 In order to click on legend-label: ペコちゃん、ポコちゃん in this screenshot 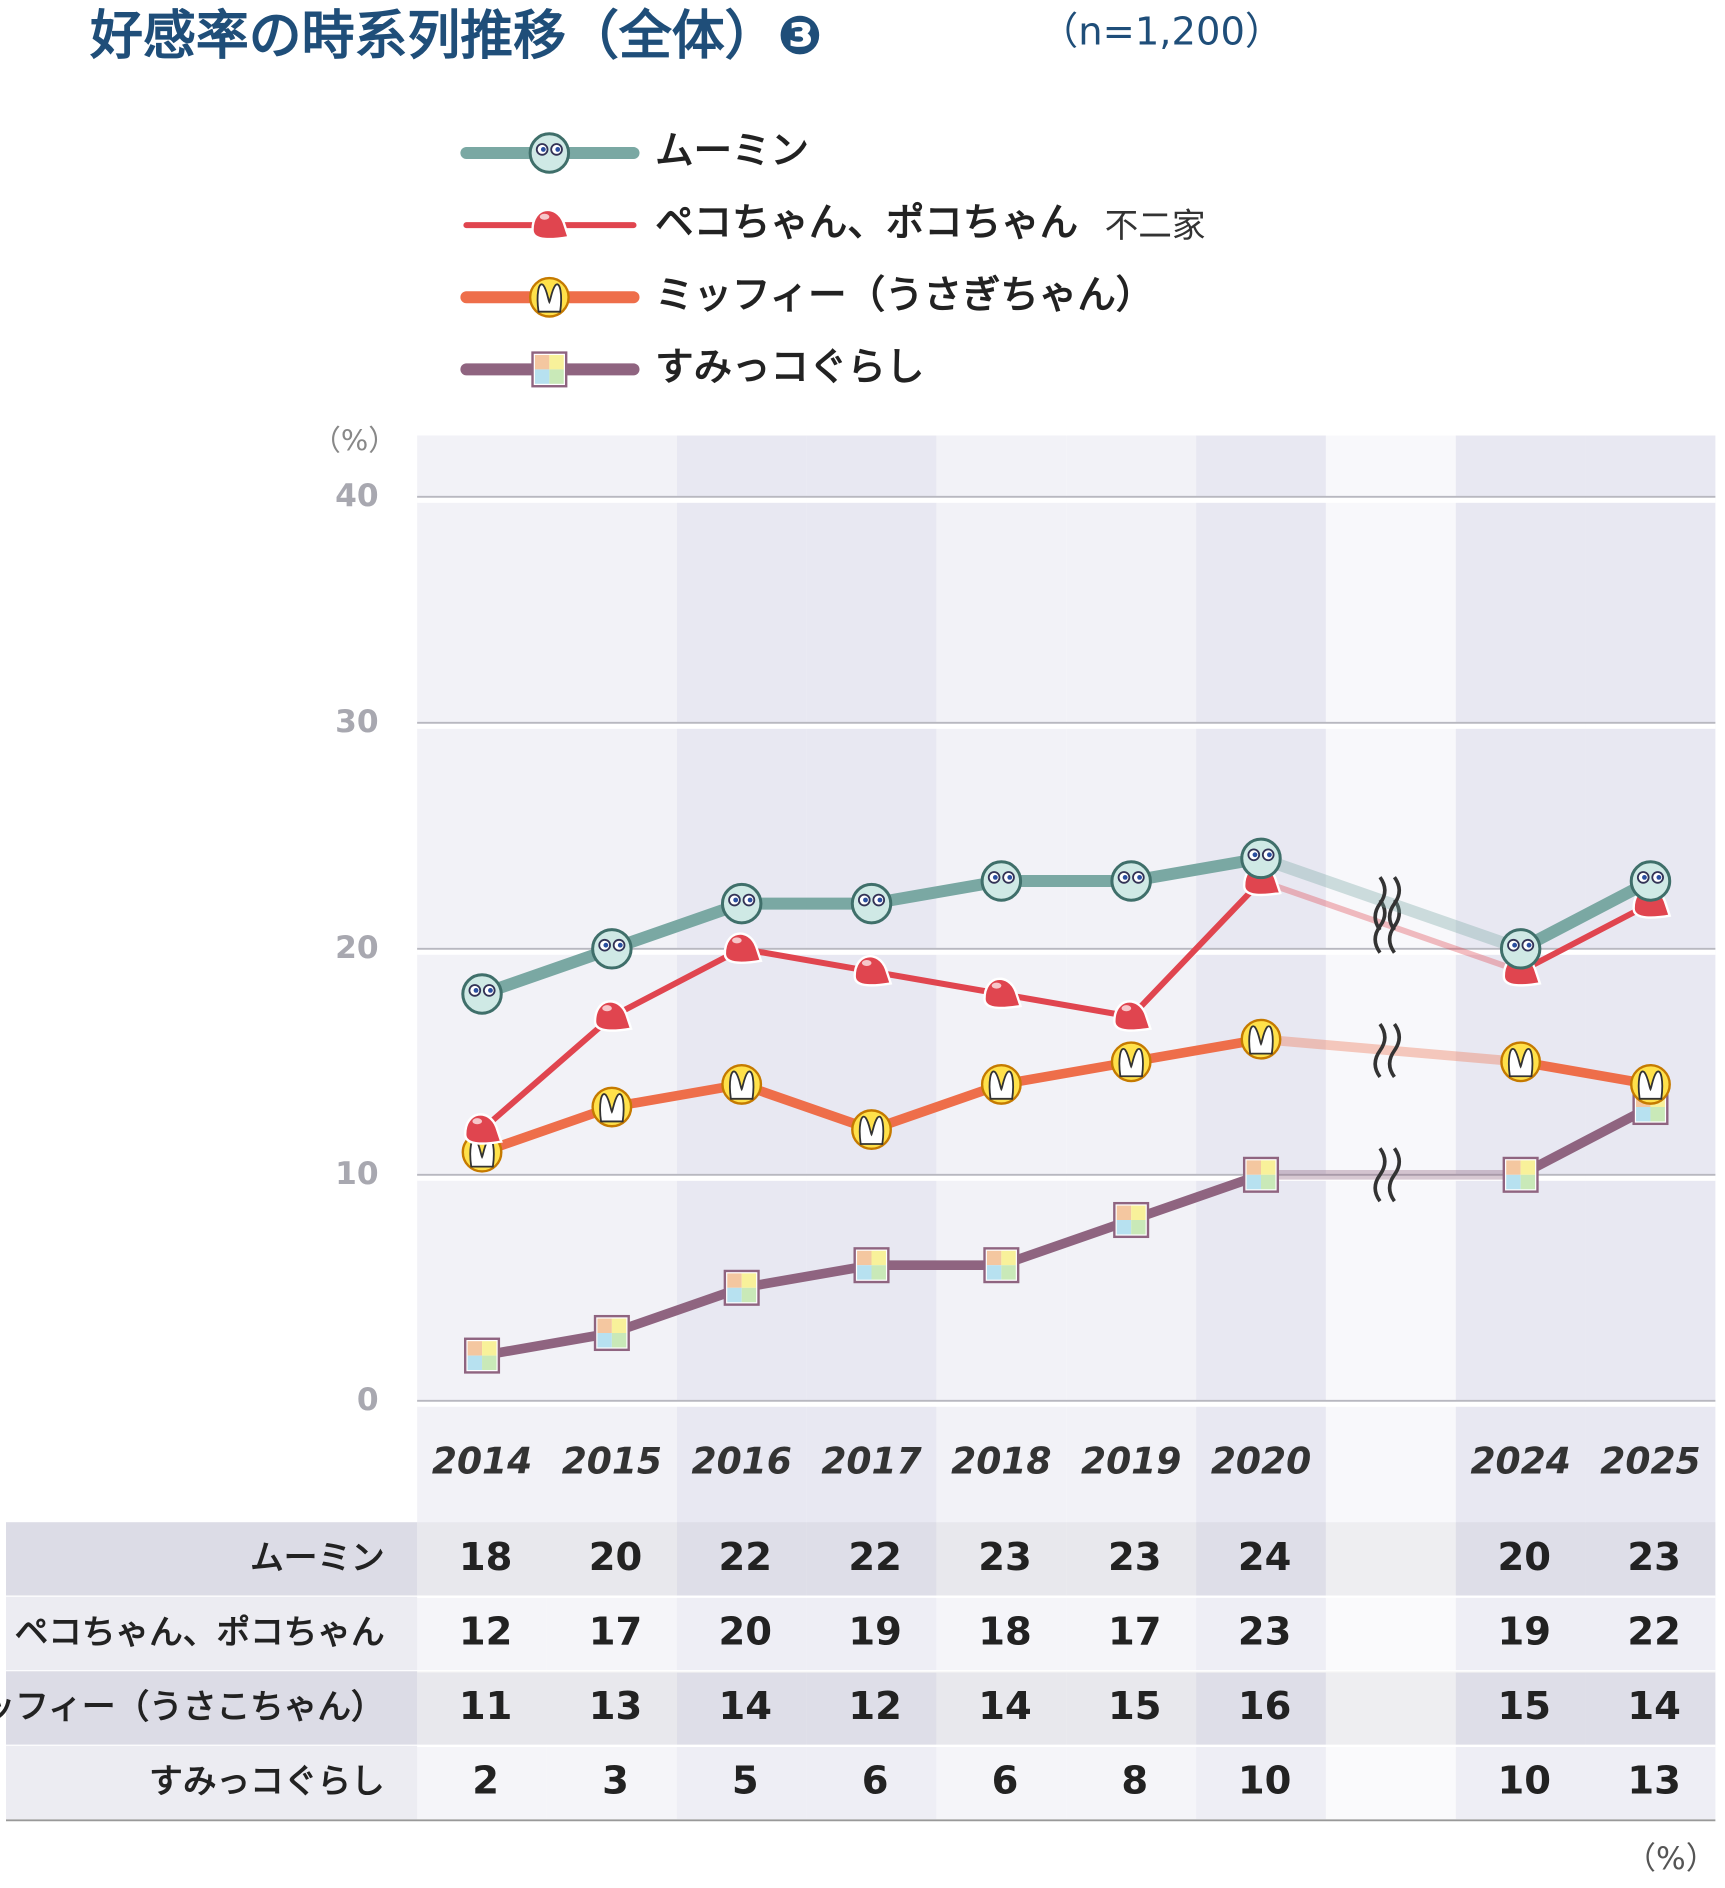, I will do `click(866, 223)`.